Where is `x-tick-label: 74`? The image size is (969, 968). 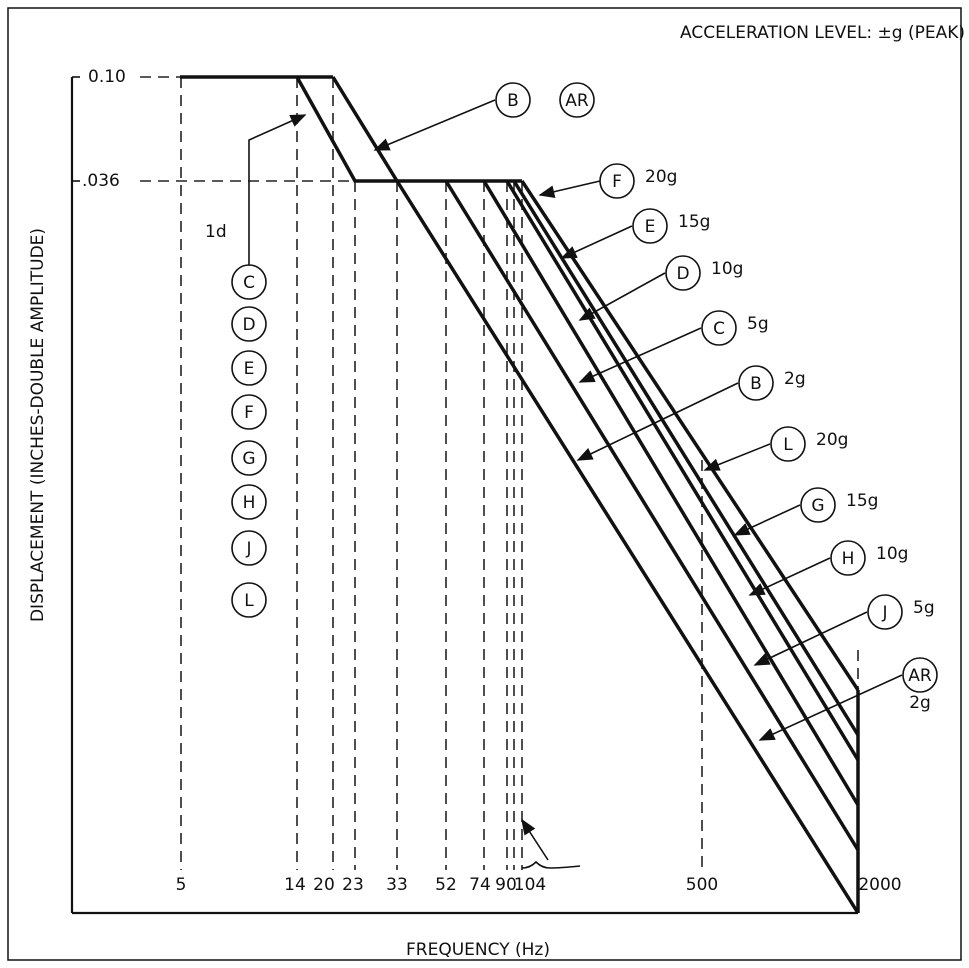 x-tick-label: 74 is located at coordinates (480, 885).